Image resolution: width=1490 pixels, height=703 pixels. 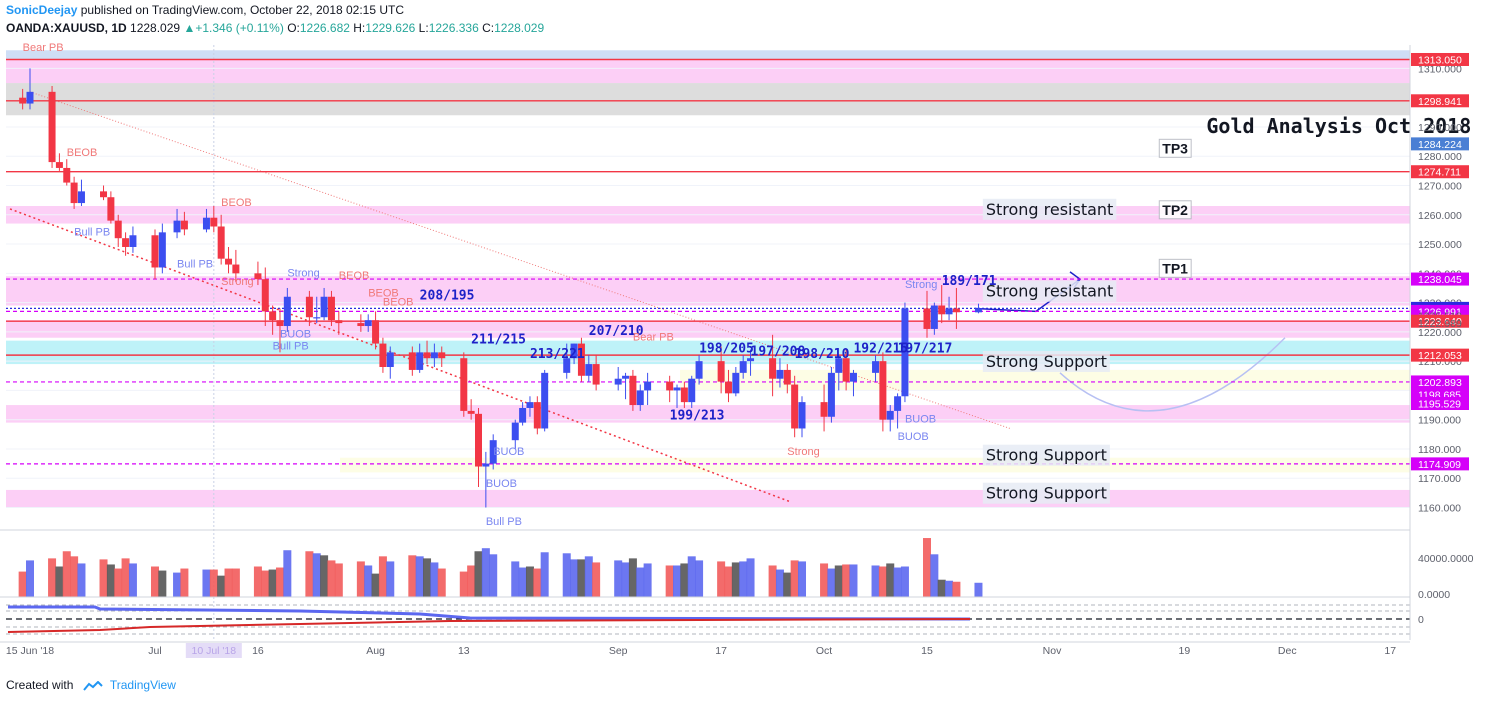 What do you see at coordinates (142, 685) in the screenshot?
I see `tradingview-link: TradingView` at bounding box center [142, 685].